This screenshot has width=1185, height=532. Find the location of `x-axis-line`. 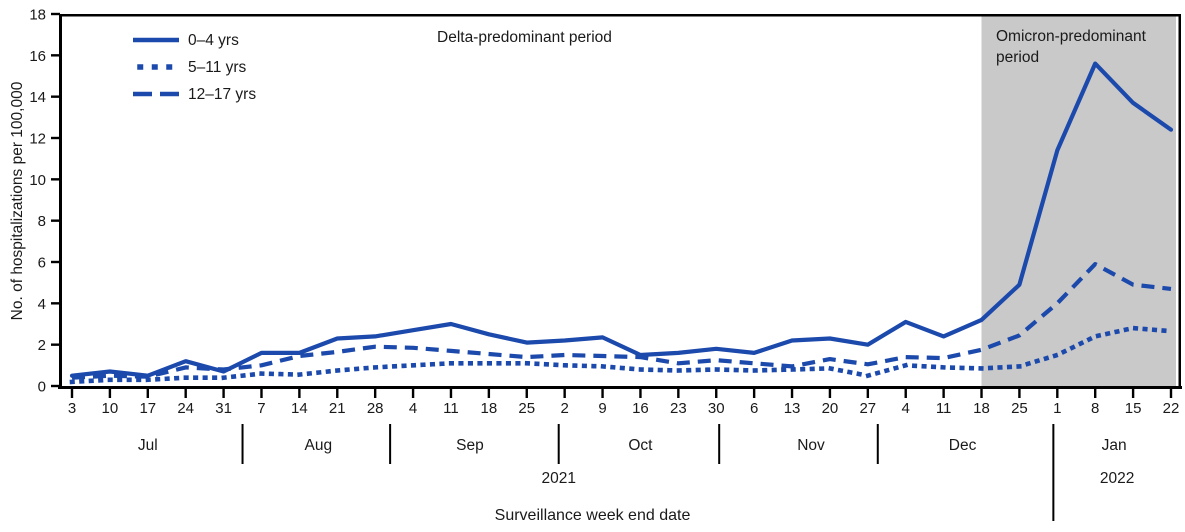

x-axis-line is located at coordinates (620, 387).